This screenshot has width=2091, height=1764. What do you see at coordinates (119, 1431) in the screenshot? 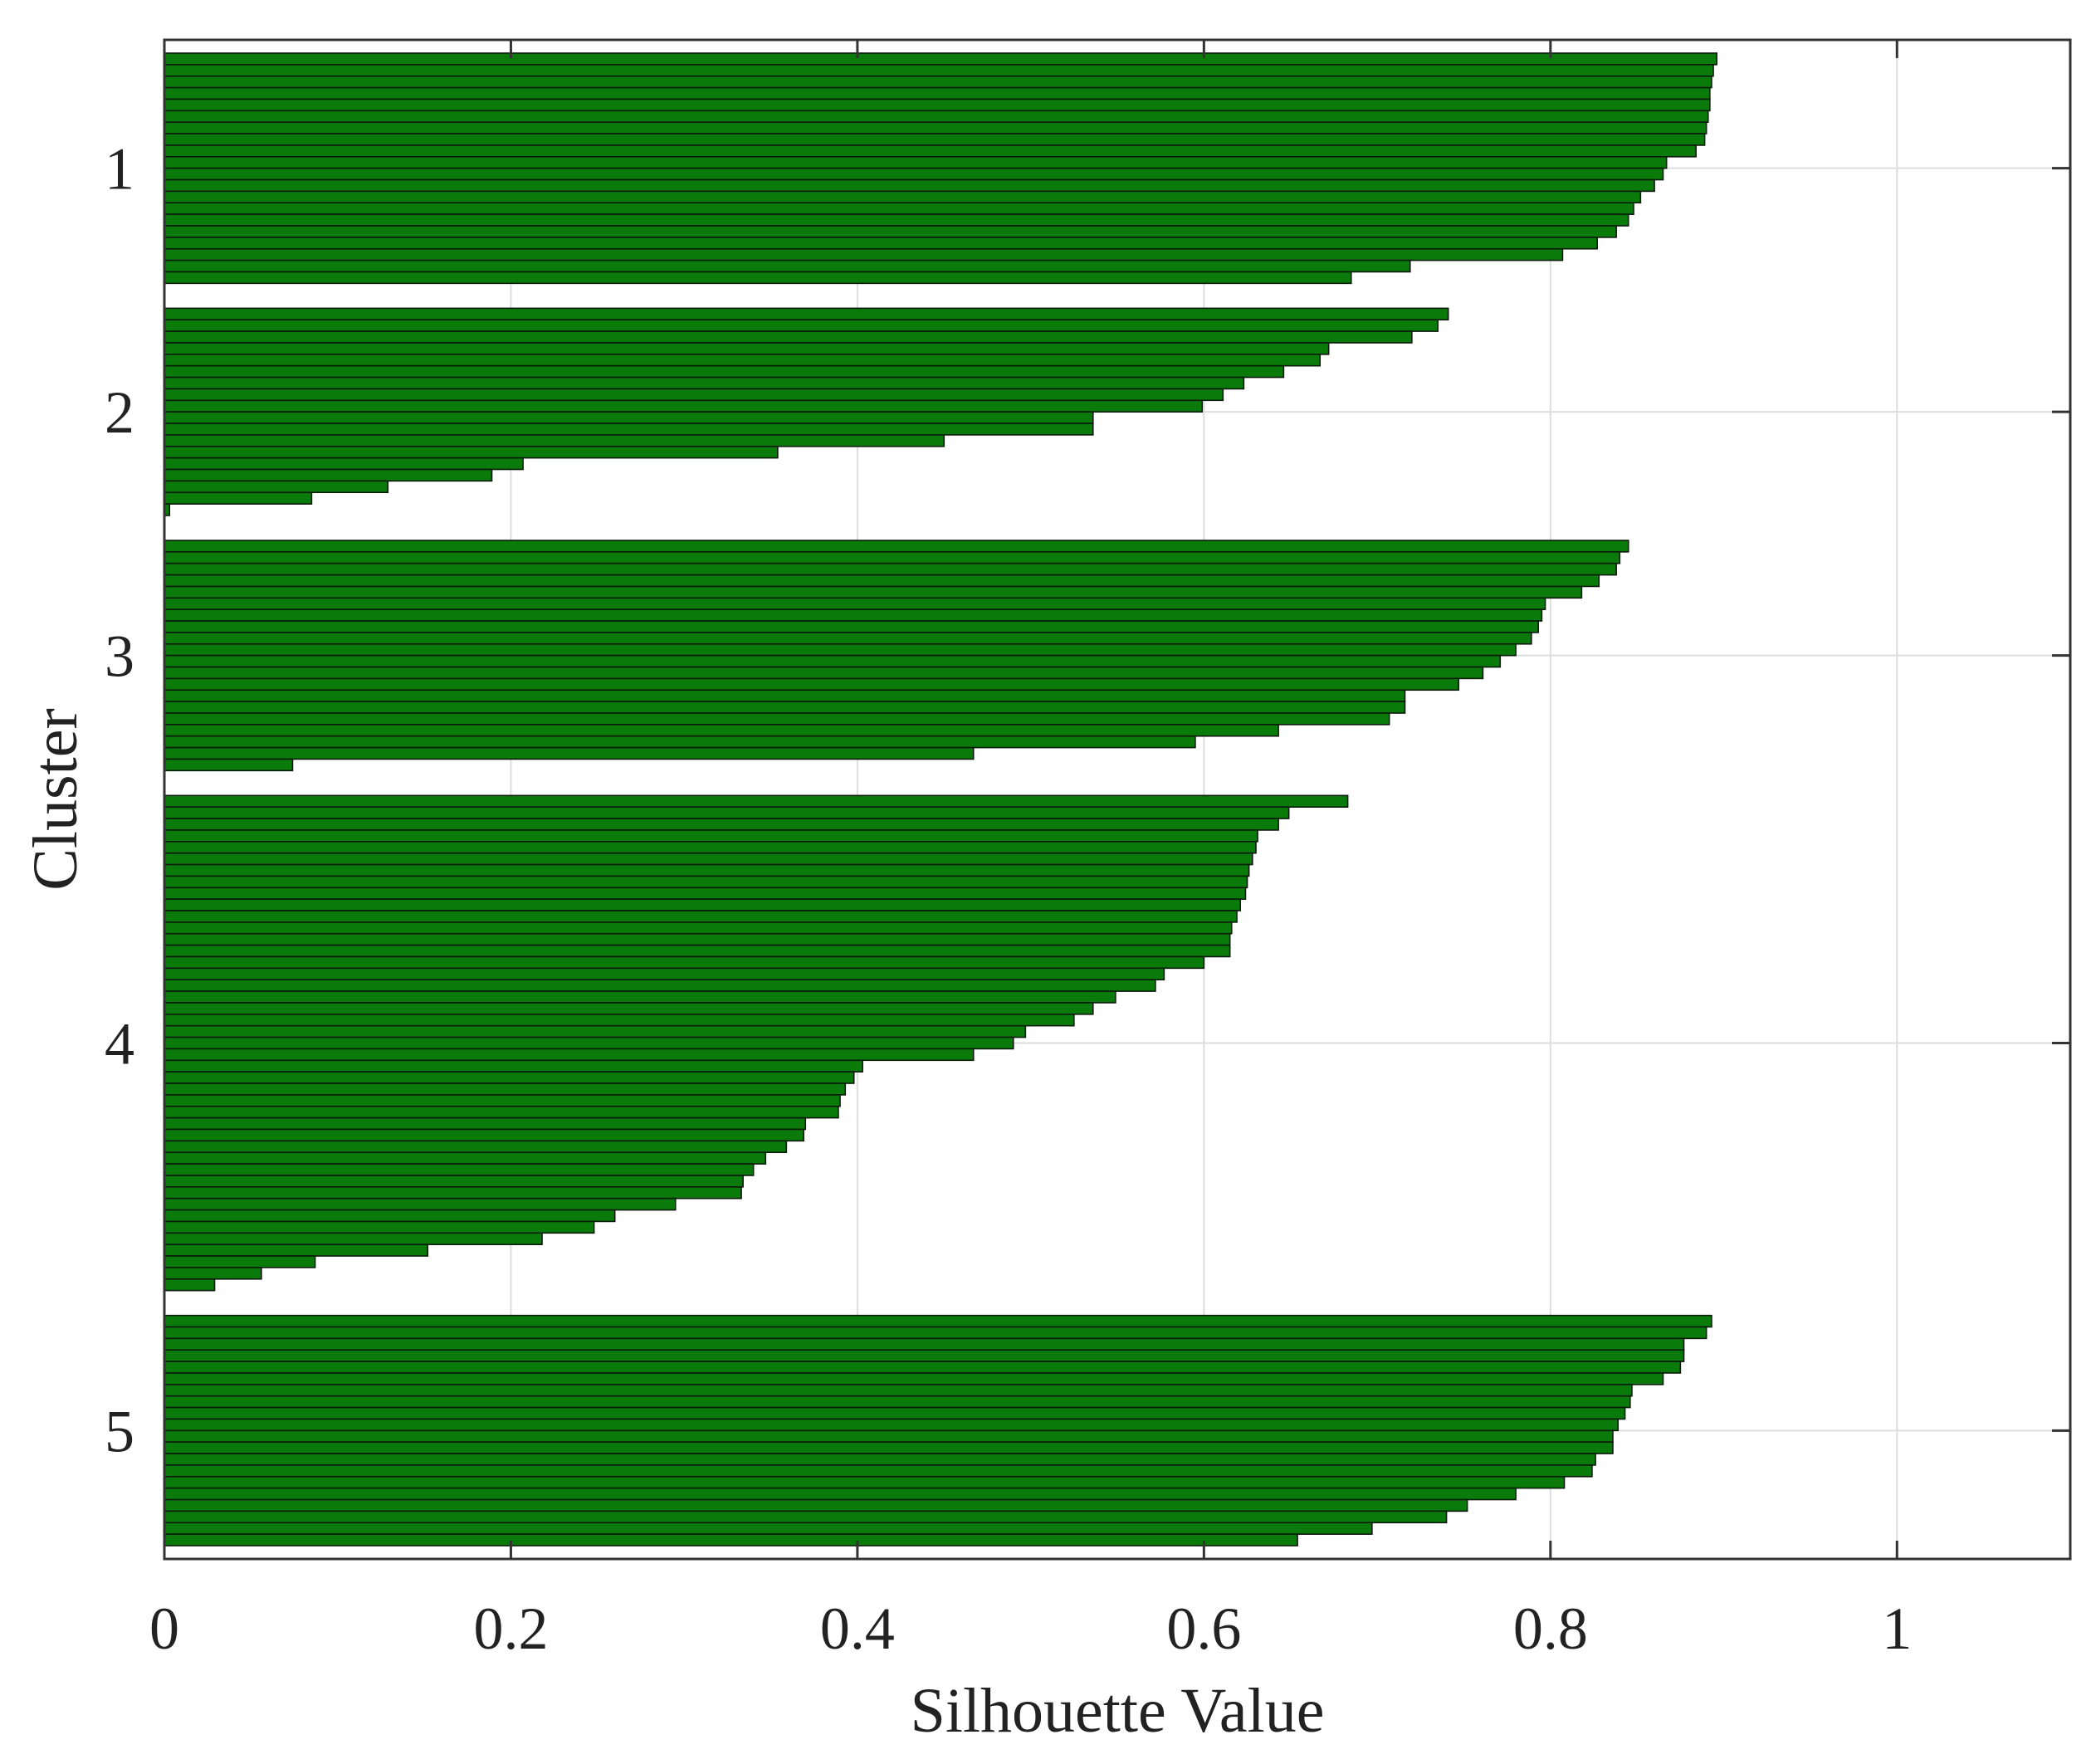
I see `y-tick-label: 5` at bounding box center [119, 1431].